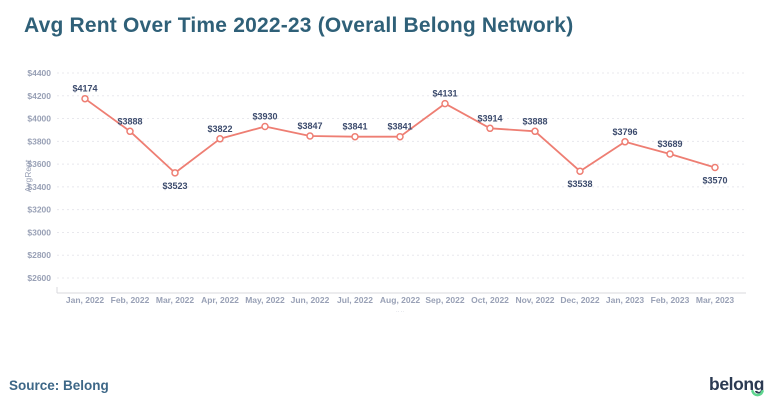  Describe the element at coordinates (444, 94) in the screenshot. I see `data-label: $4131` at that location.